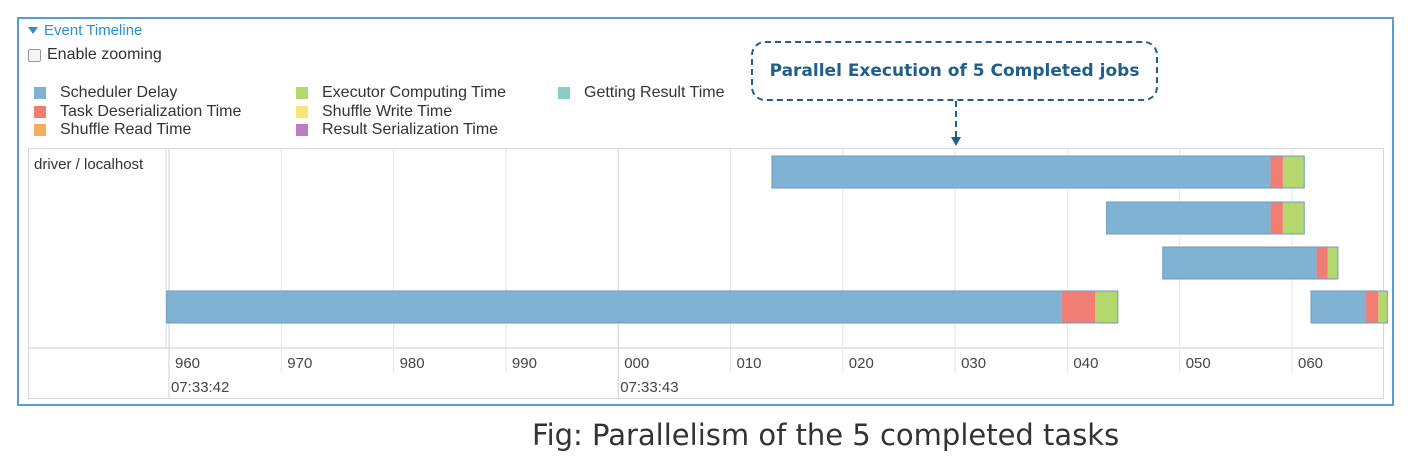 The image size is (1414, 470). I want to click on legend-label: Result Serialization Time, so click(410, 129).